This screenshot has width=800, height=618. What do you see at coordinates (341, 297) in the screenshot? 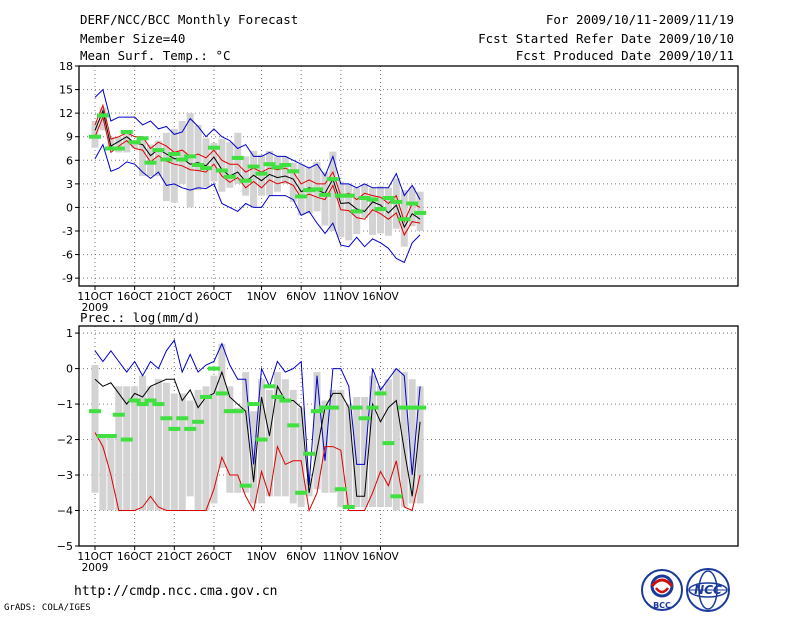
I see `temp-x-tick-label: 11NOV` at bounding box center [341, 297].